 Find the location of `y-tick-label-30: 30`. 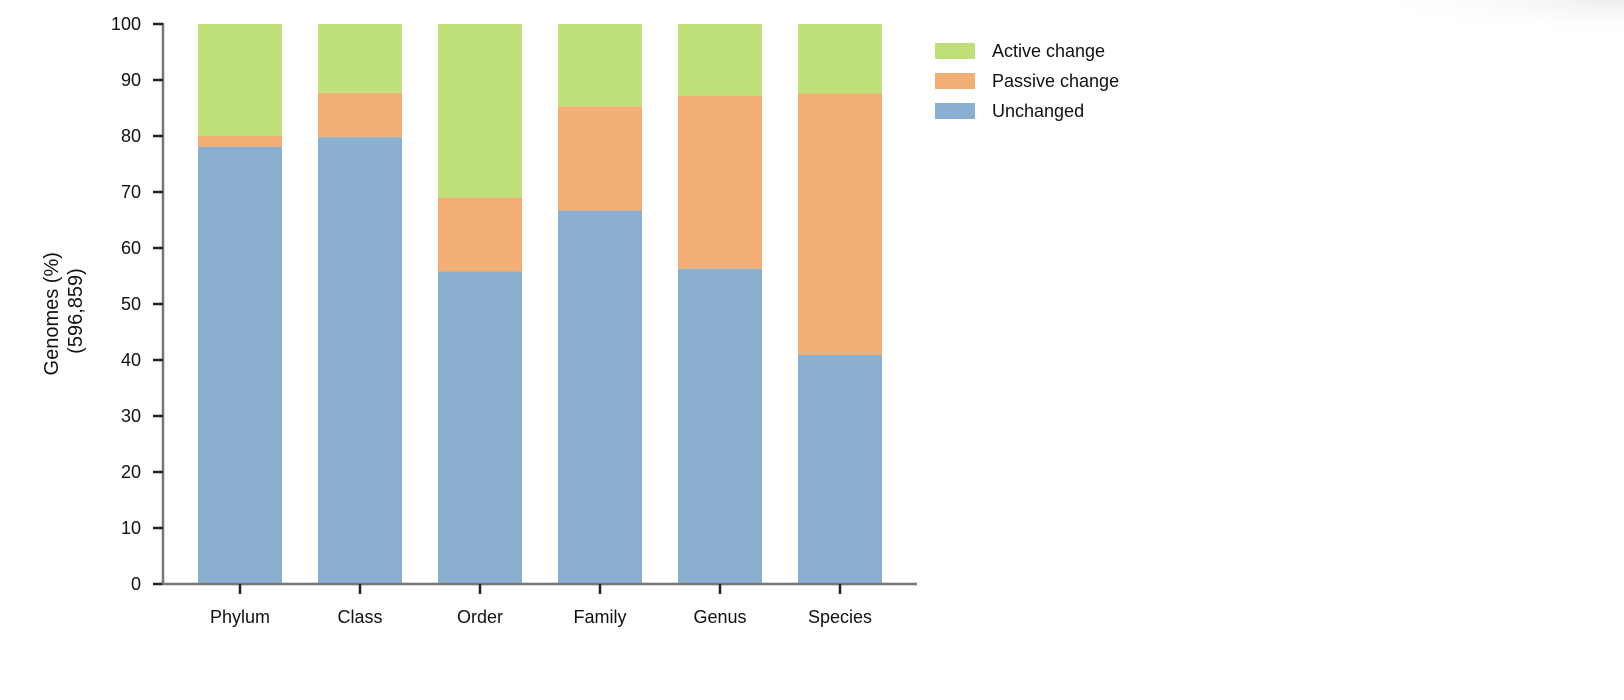

y-tick-label-30: 30 is located at coordinates (131, 416).